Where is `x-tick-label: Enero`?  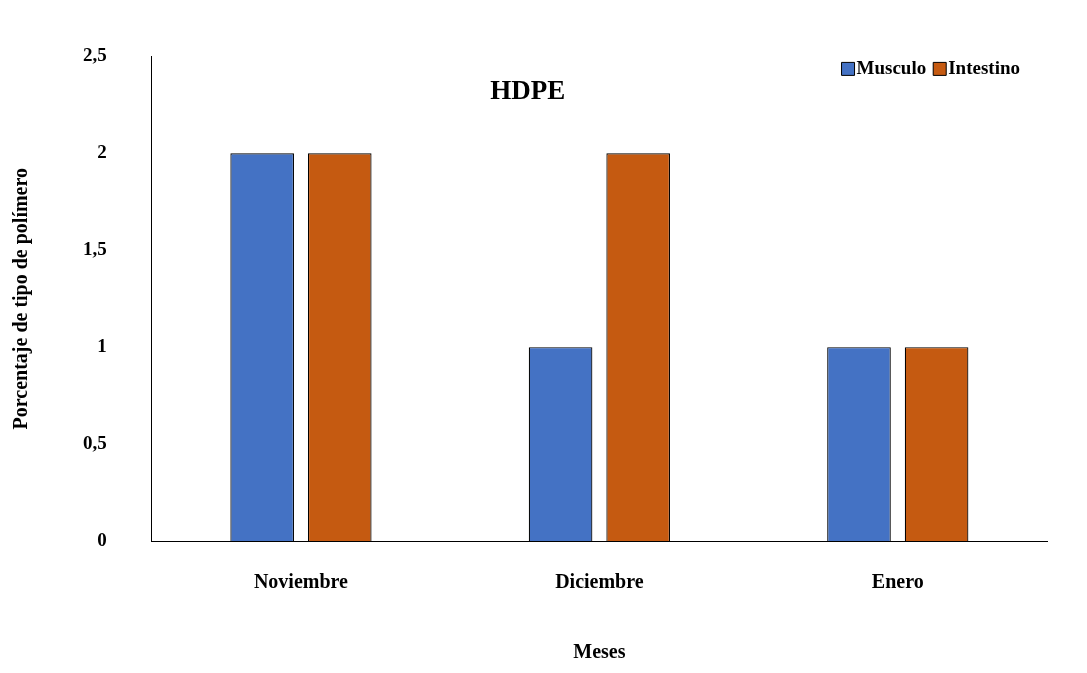
x-tick-label: Enero is located at coordinates (897, 581).